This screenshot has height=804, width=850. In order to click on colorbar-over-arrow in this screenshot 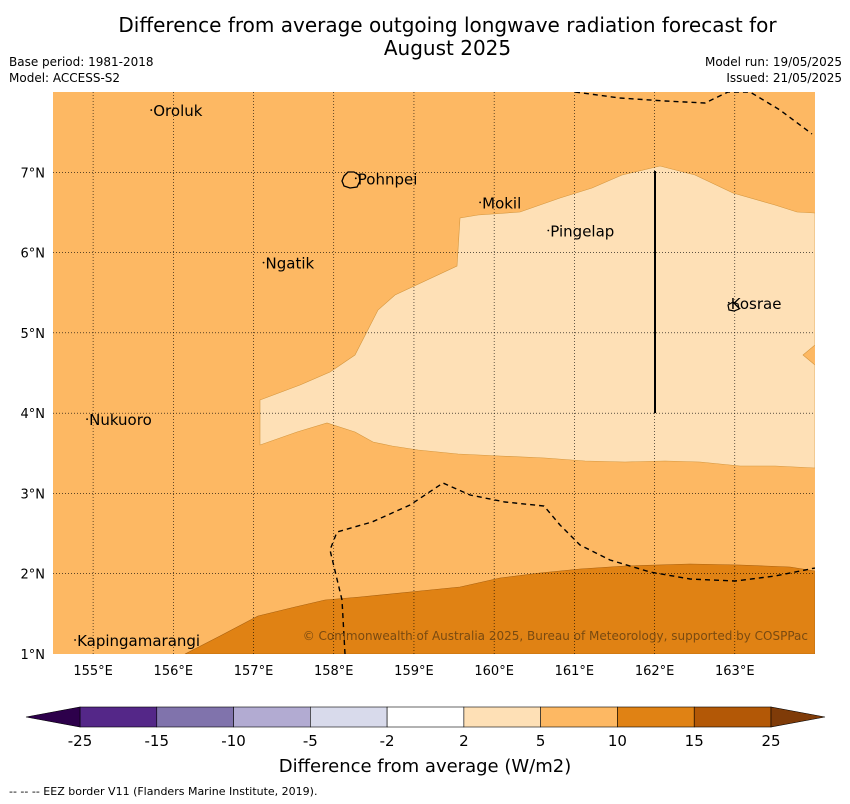, I will do `click(798, 717)`.